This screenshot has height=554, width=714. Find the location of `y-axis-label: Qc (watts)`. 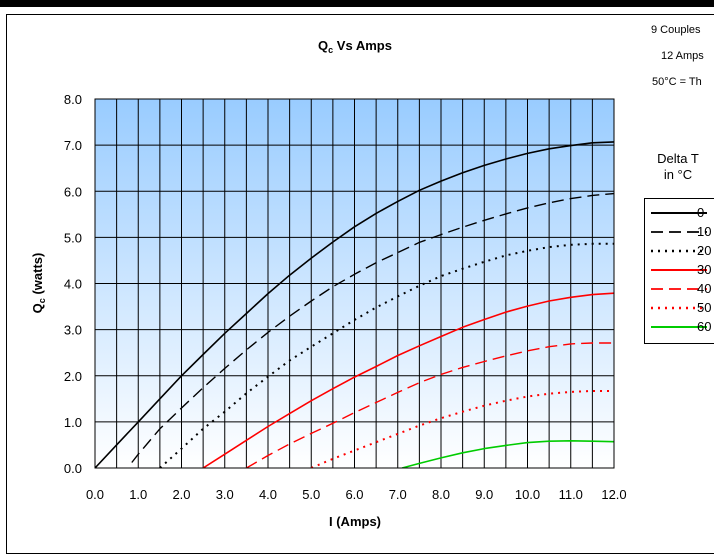

y-axis-label: Qc (watts) is located at coordinates (38, 283).